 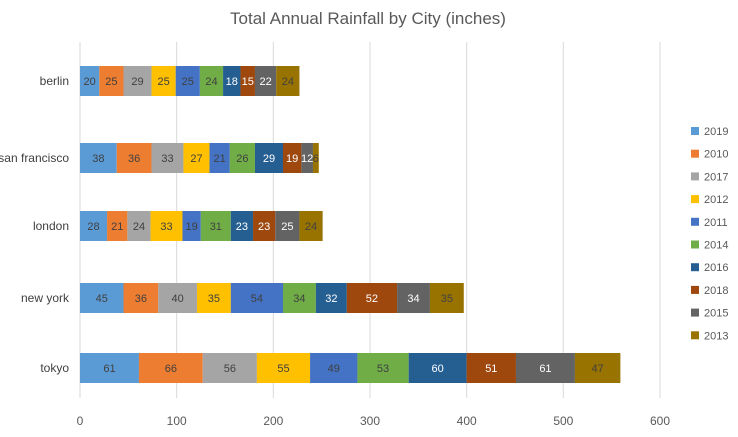 What do you see at coordinates (709, 291) in the screenshot?
I see `legend-item: 2018` at bounding box center [709, 291].